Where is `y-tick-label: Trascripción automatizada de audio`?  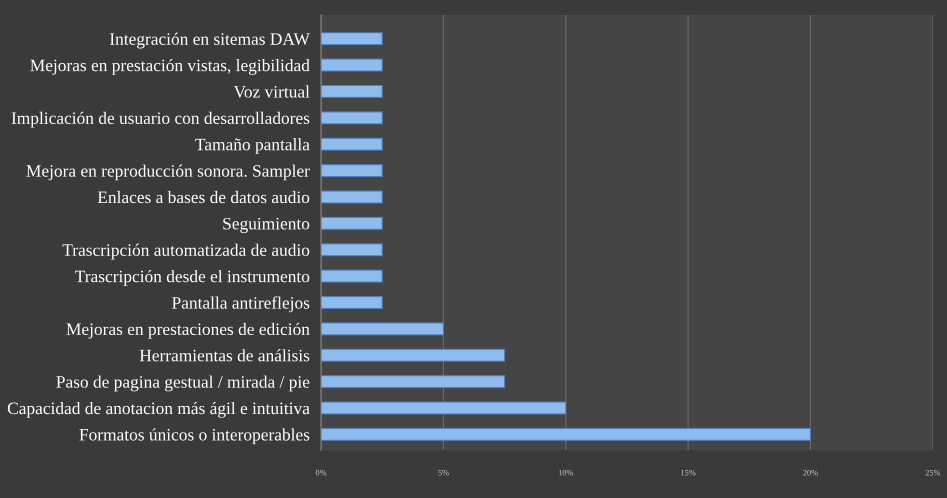
y-tick-label: Trascripción automatizada de audio is located at coordinates (186, 252).